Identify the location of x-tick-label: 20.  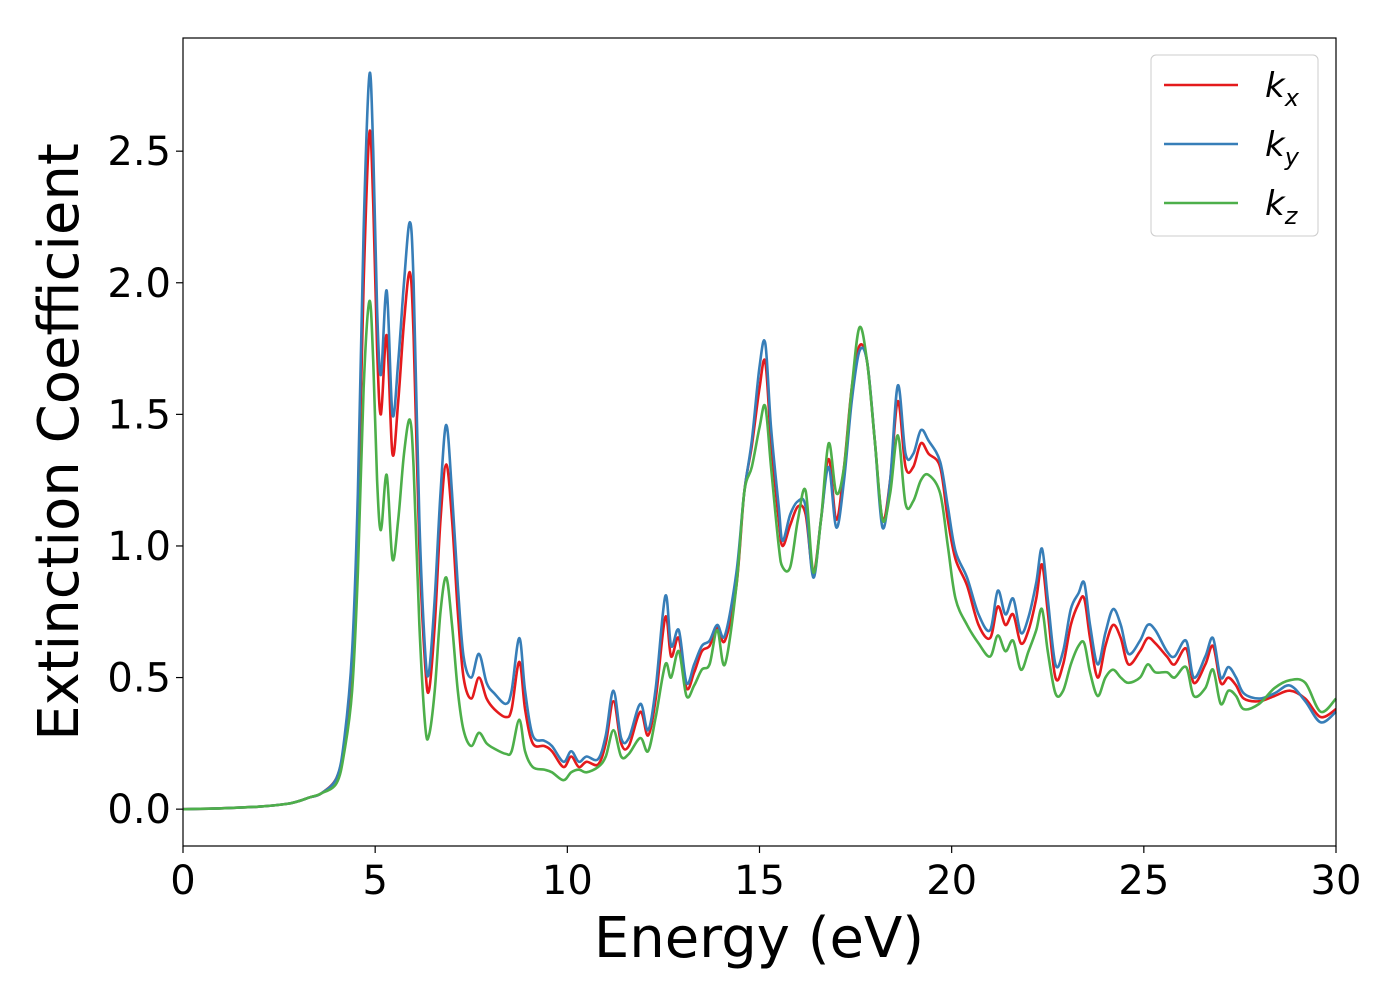
(951, 881).